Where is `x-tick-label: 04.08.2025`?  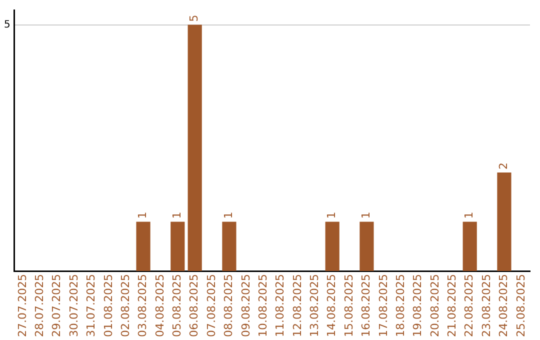 x-tick-label: 04.08.2025 is located at coordinates (159, 306).